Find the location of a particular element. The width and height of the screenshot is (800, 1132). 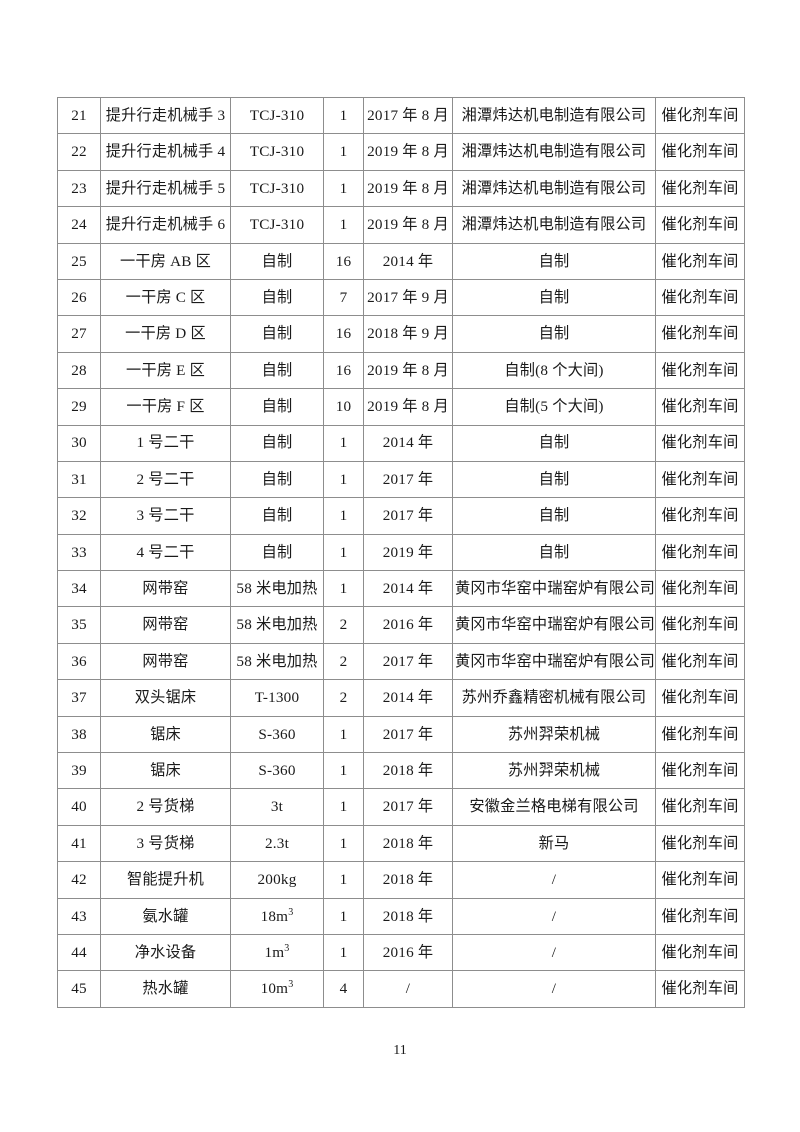

cell-serial-number: 45 is located at coordinates (79, 989).